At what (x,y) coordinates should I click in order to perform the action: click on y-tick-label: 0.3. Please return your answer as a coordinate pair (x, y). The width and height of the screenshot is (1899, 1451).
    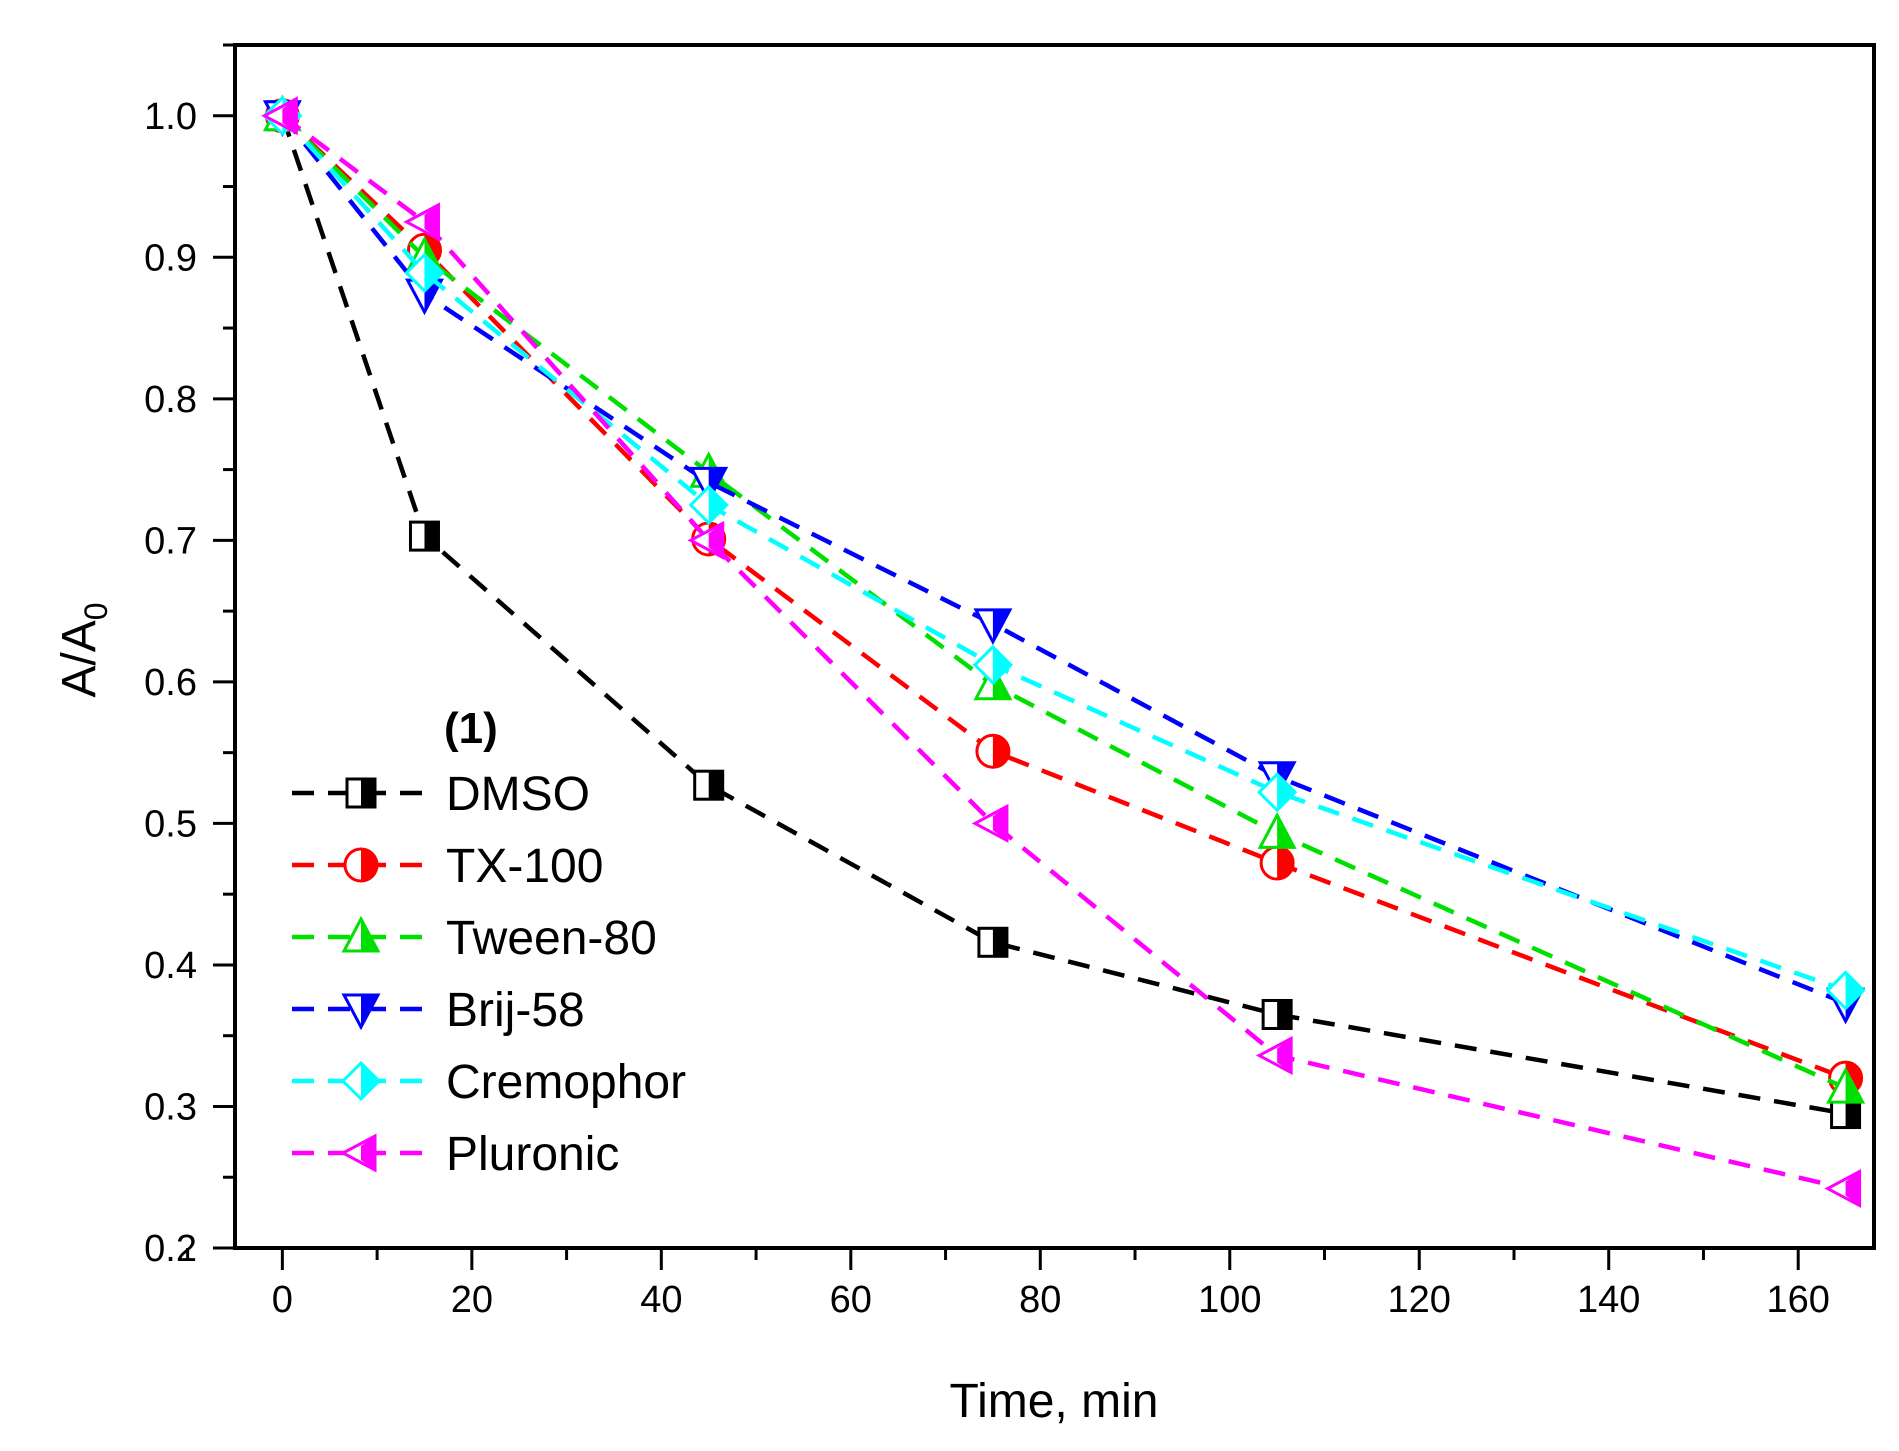
    Looking at the image, I should click on (170, 1107).